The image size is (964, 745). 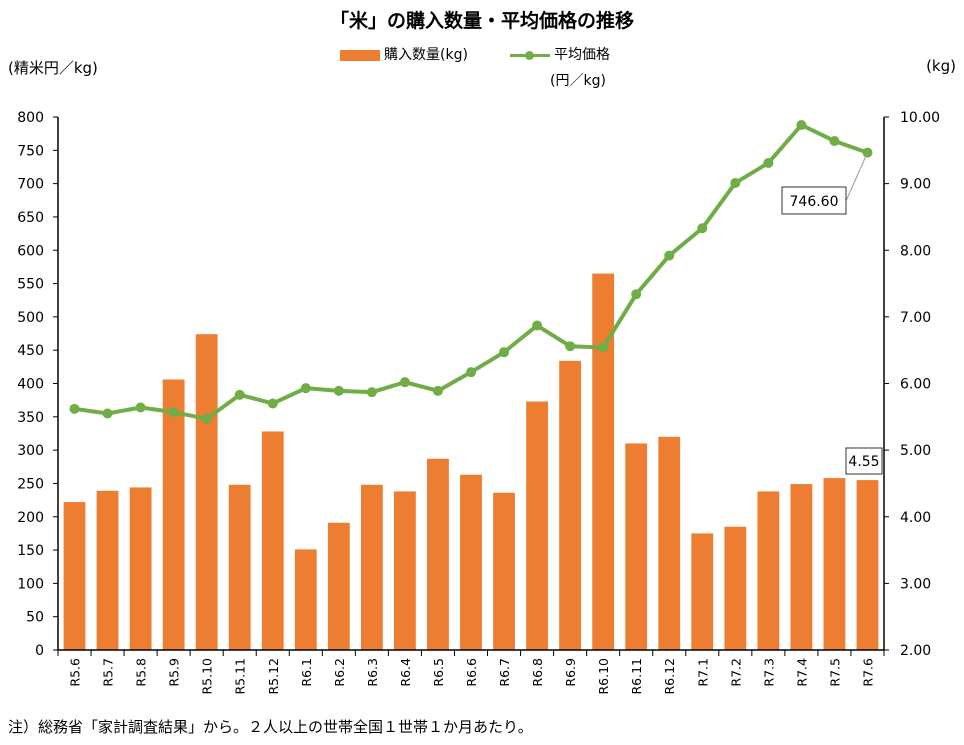 What do you see at coordinates (735, 182) in the screenshot?
I see `price-point-R7.2` at bounding box center [735, 182].